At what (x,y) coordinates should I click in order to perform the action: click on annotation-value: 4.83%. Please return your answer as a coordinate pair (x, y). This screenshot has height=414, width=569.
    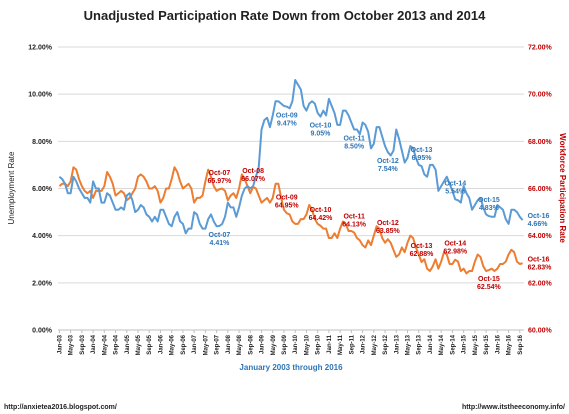
    Looking at the image, I should click on (489, 208).